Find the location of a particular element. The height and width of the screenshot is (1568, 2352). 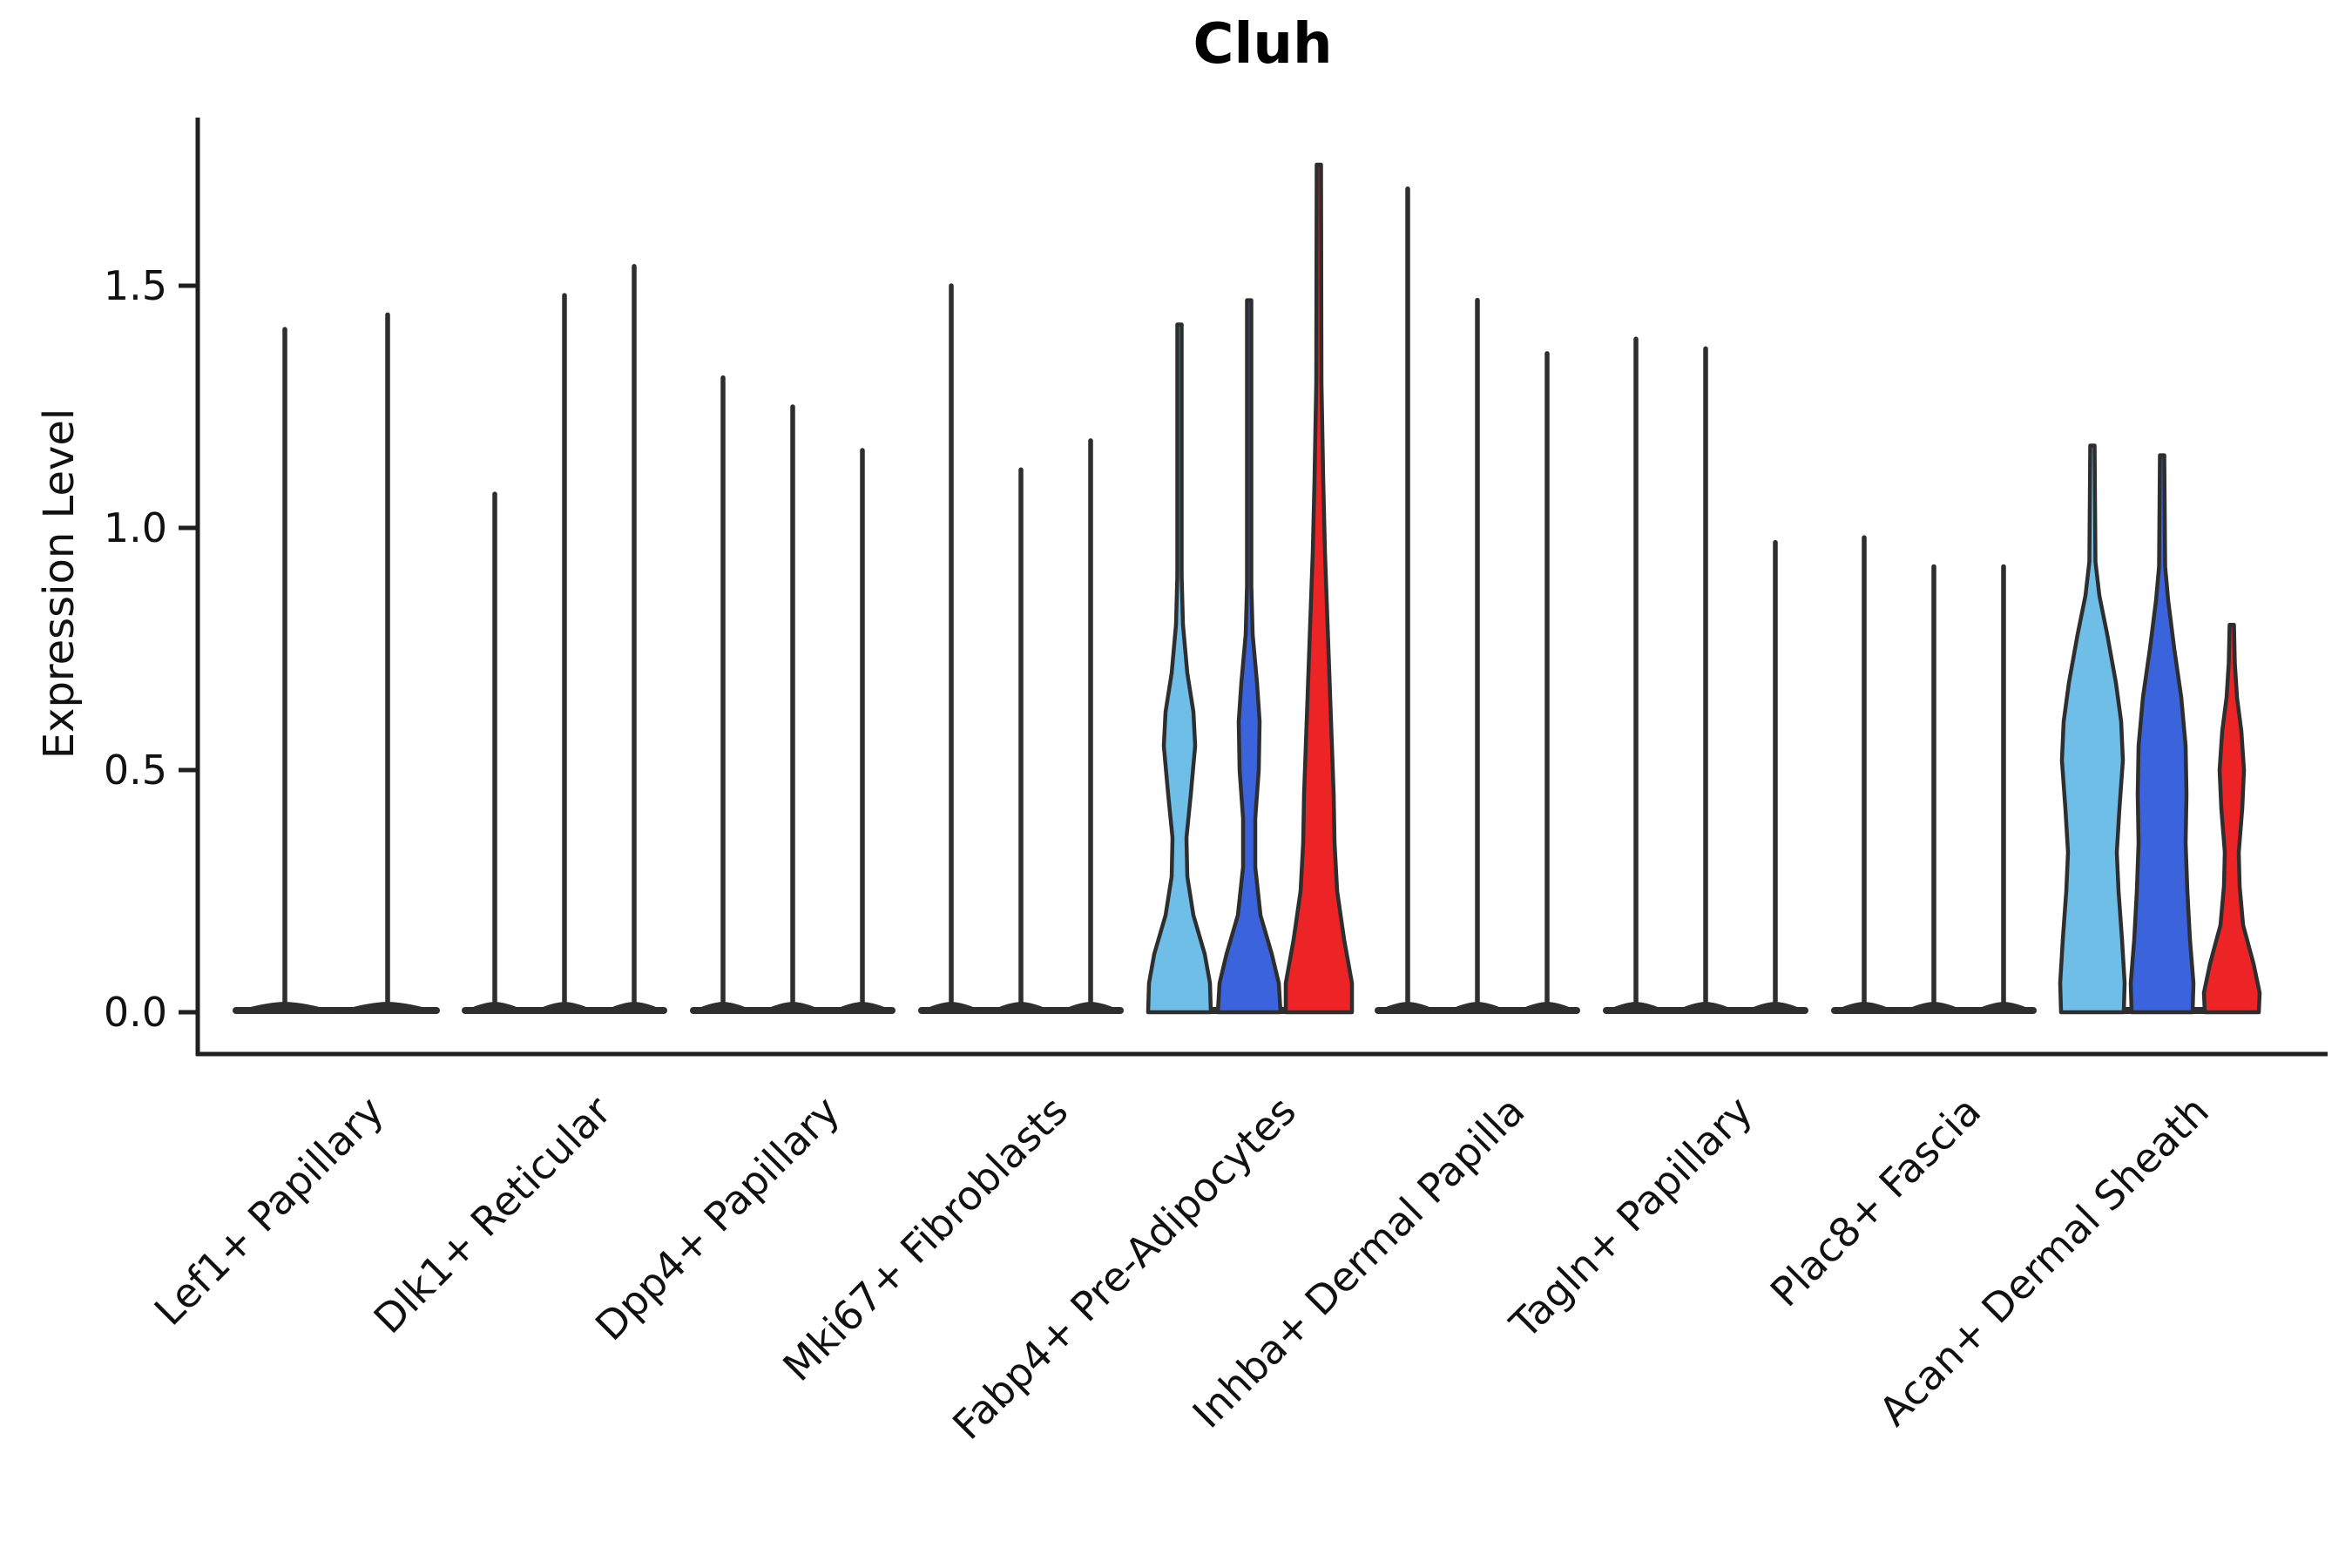

y-tick-0.5: 0.5 is located at coordinates (135, 770).